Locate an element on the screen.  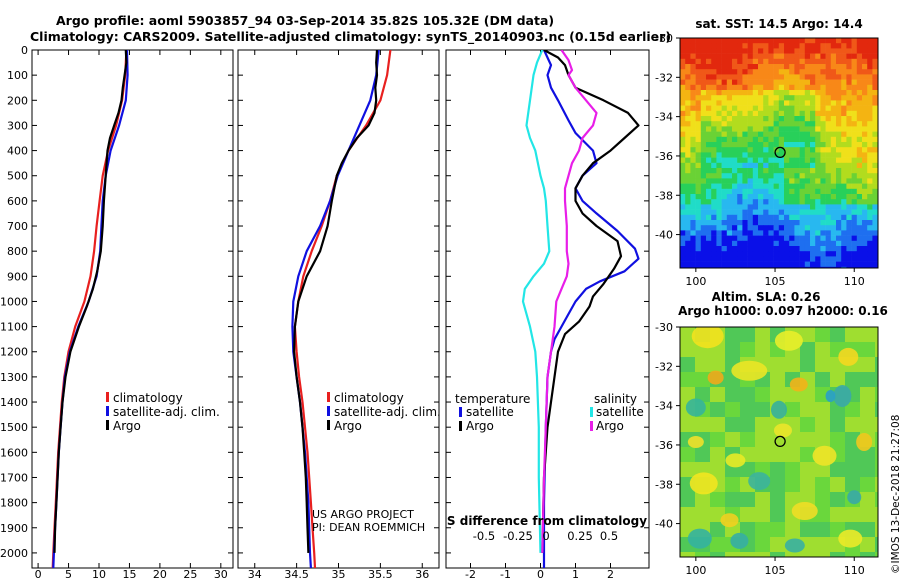
legend-swatch is located at coordinates (328, 397).